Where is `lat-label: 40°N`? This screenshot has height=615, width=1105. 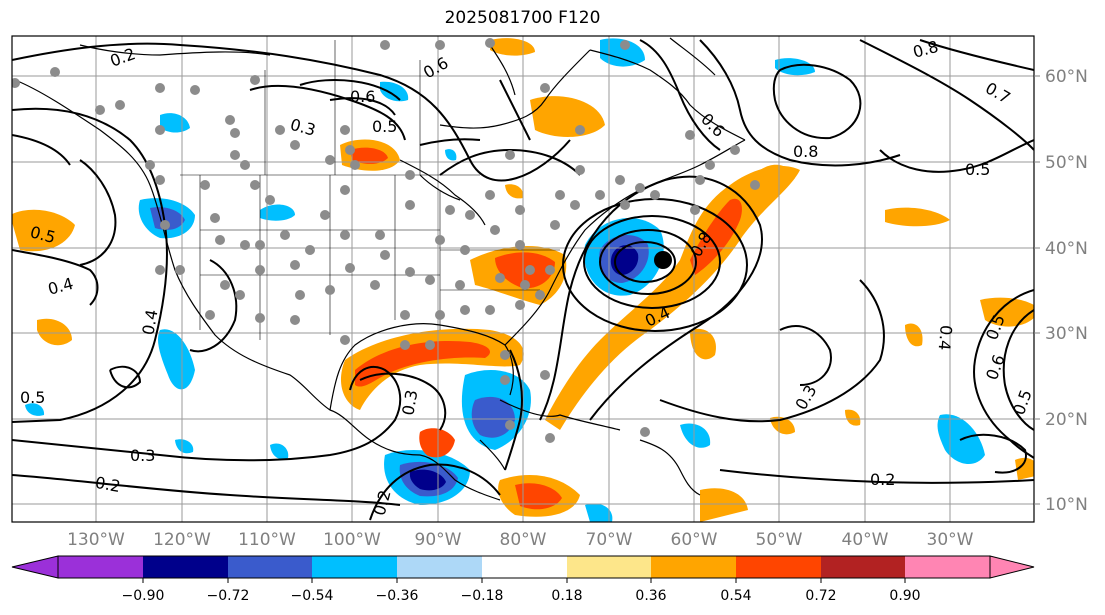 lat-label: 40°N is located at coordinates (1066, 249).